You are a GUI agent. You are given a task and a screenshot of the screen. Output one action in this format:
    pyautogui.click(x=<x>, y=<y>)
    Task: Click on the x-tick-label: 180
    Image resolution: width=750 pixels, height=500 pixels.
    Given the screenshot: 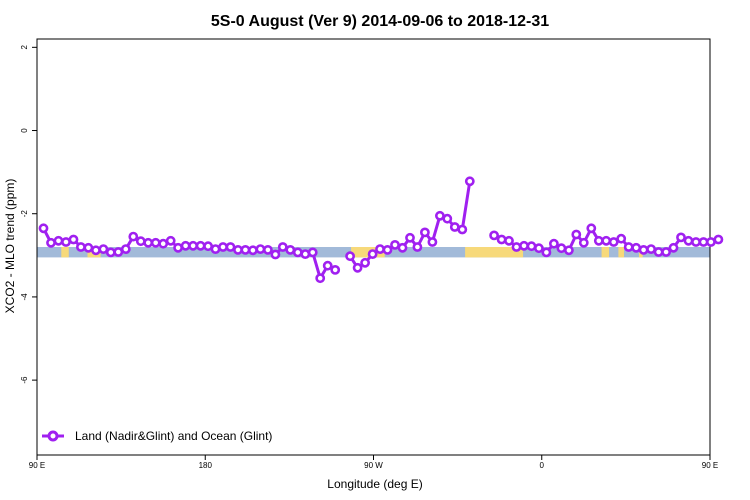 What is the action you would take?
    pyautogui.click(x=206, y=465)
    